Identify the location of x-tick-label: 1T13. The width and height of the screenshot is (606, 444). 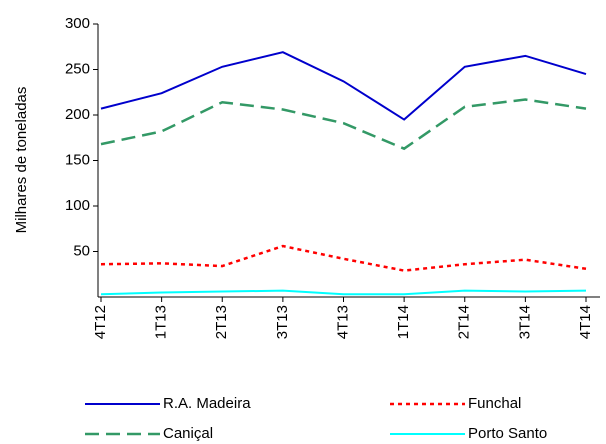
(161, 322).